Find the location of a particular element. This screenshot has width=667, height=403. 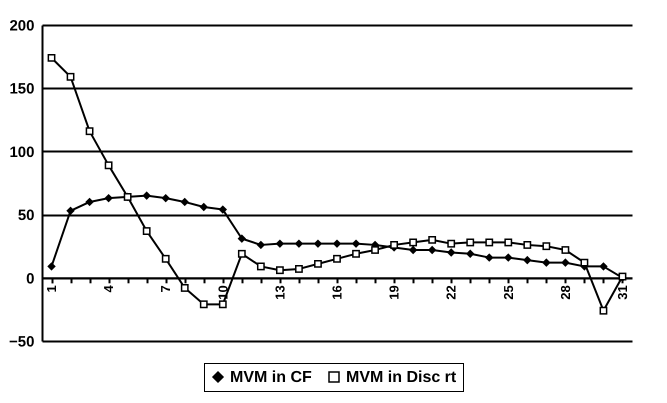

x-tick-label: 1 is located at coordinates (52, 289).